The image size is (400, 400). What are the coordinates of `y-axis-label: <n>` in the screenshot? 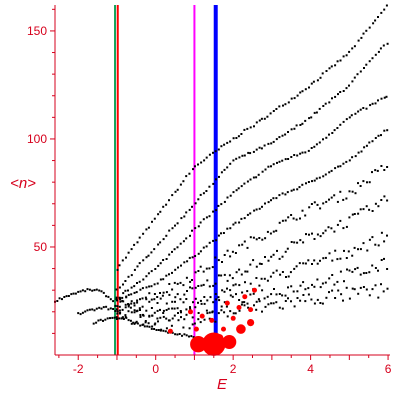 It's located at (23, 183).